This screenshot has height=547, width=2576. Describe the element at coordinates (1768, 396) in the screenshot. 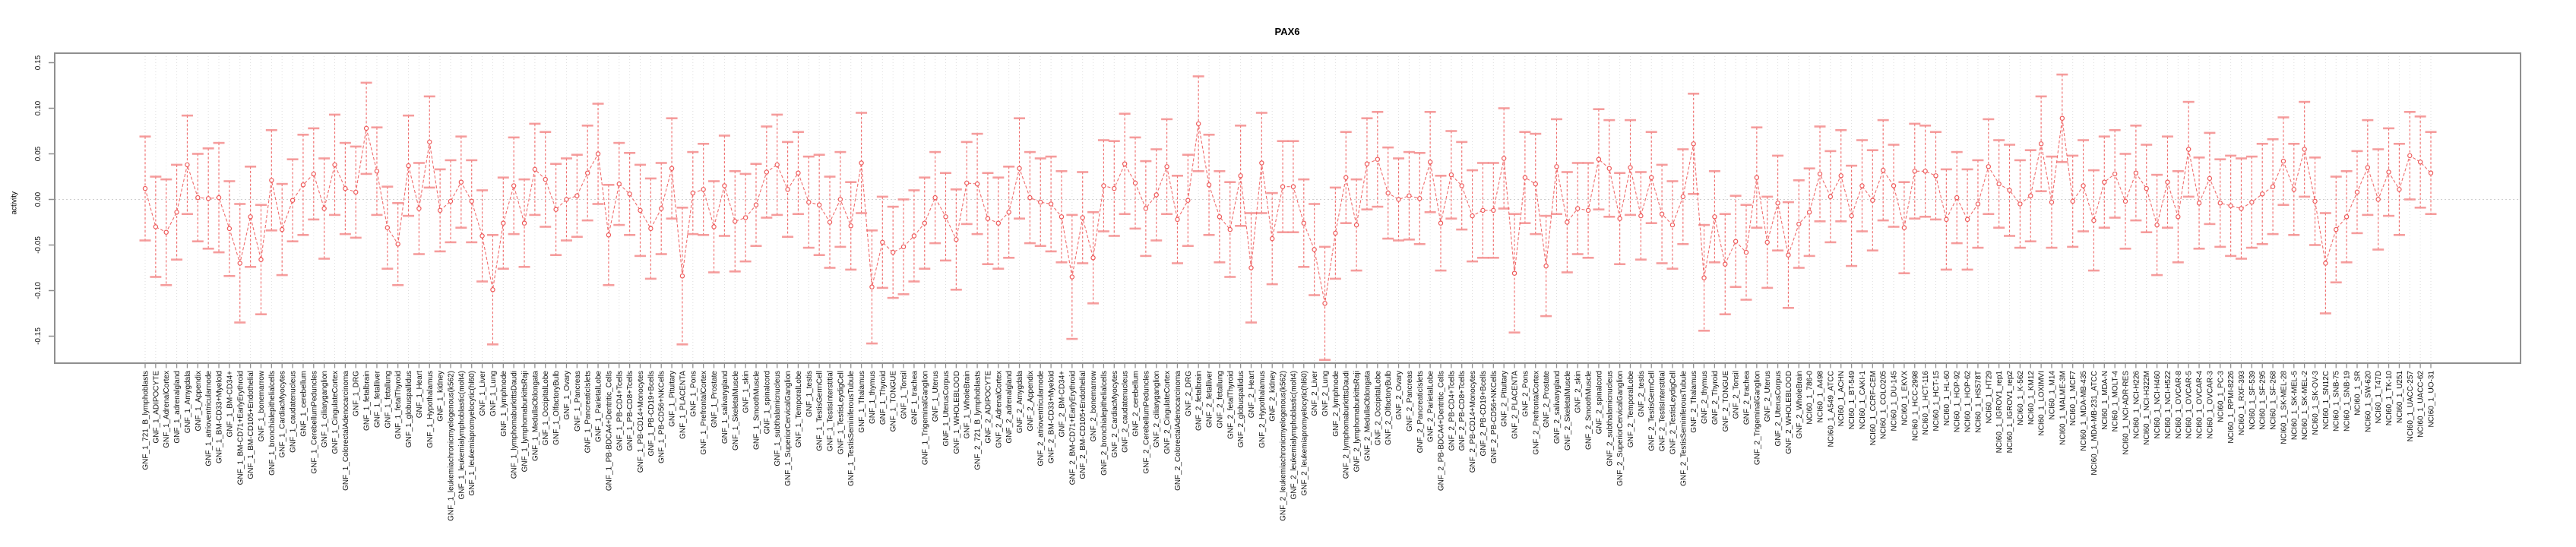

I see `x-axis-label: GNF_2_Uterus` at that location.